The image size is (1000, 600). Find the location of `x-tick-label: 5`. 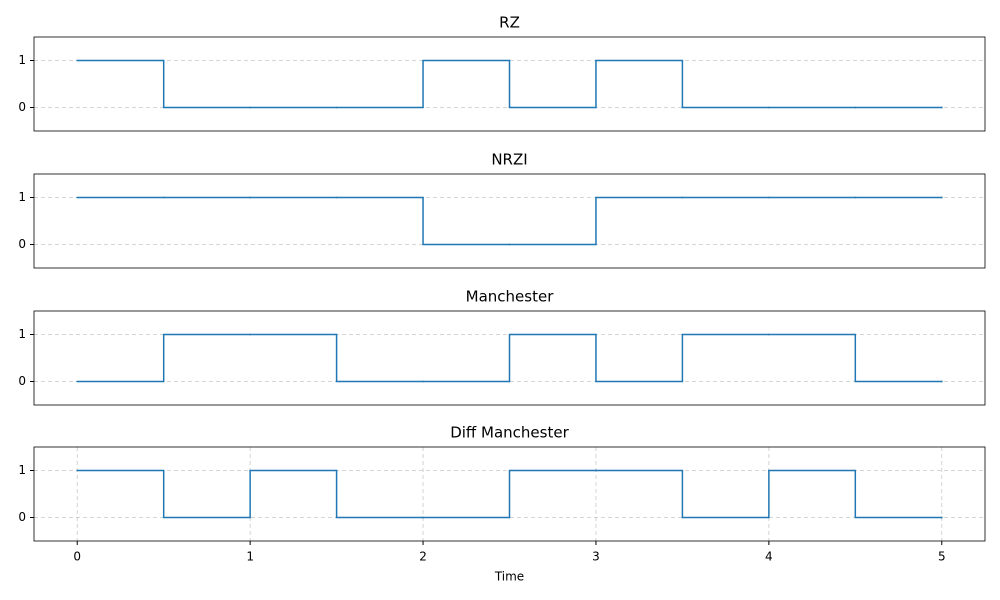

x-tick-label: 5 is located at coordinates (942, 557).